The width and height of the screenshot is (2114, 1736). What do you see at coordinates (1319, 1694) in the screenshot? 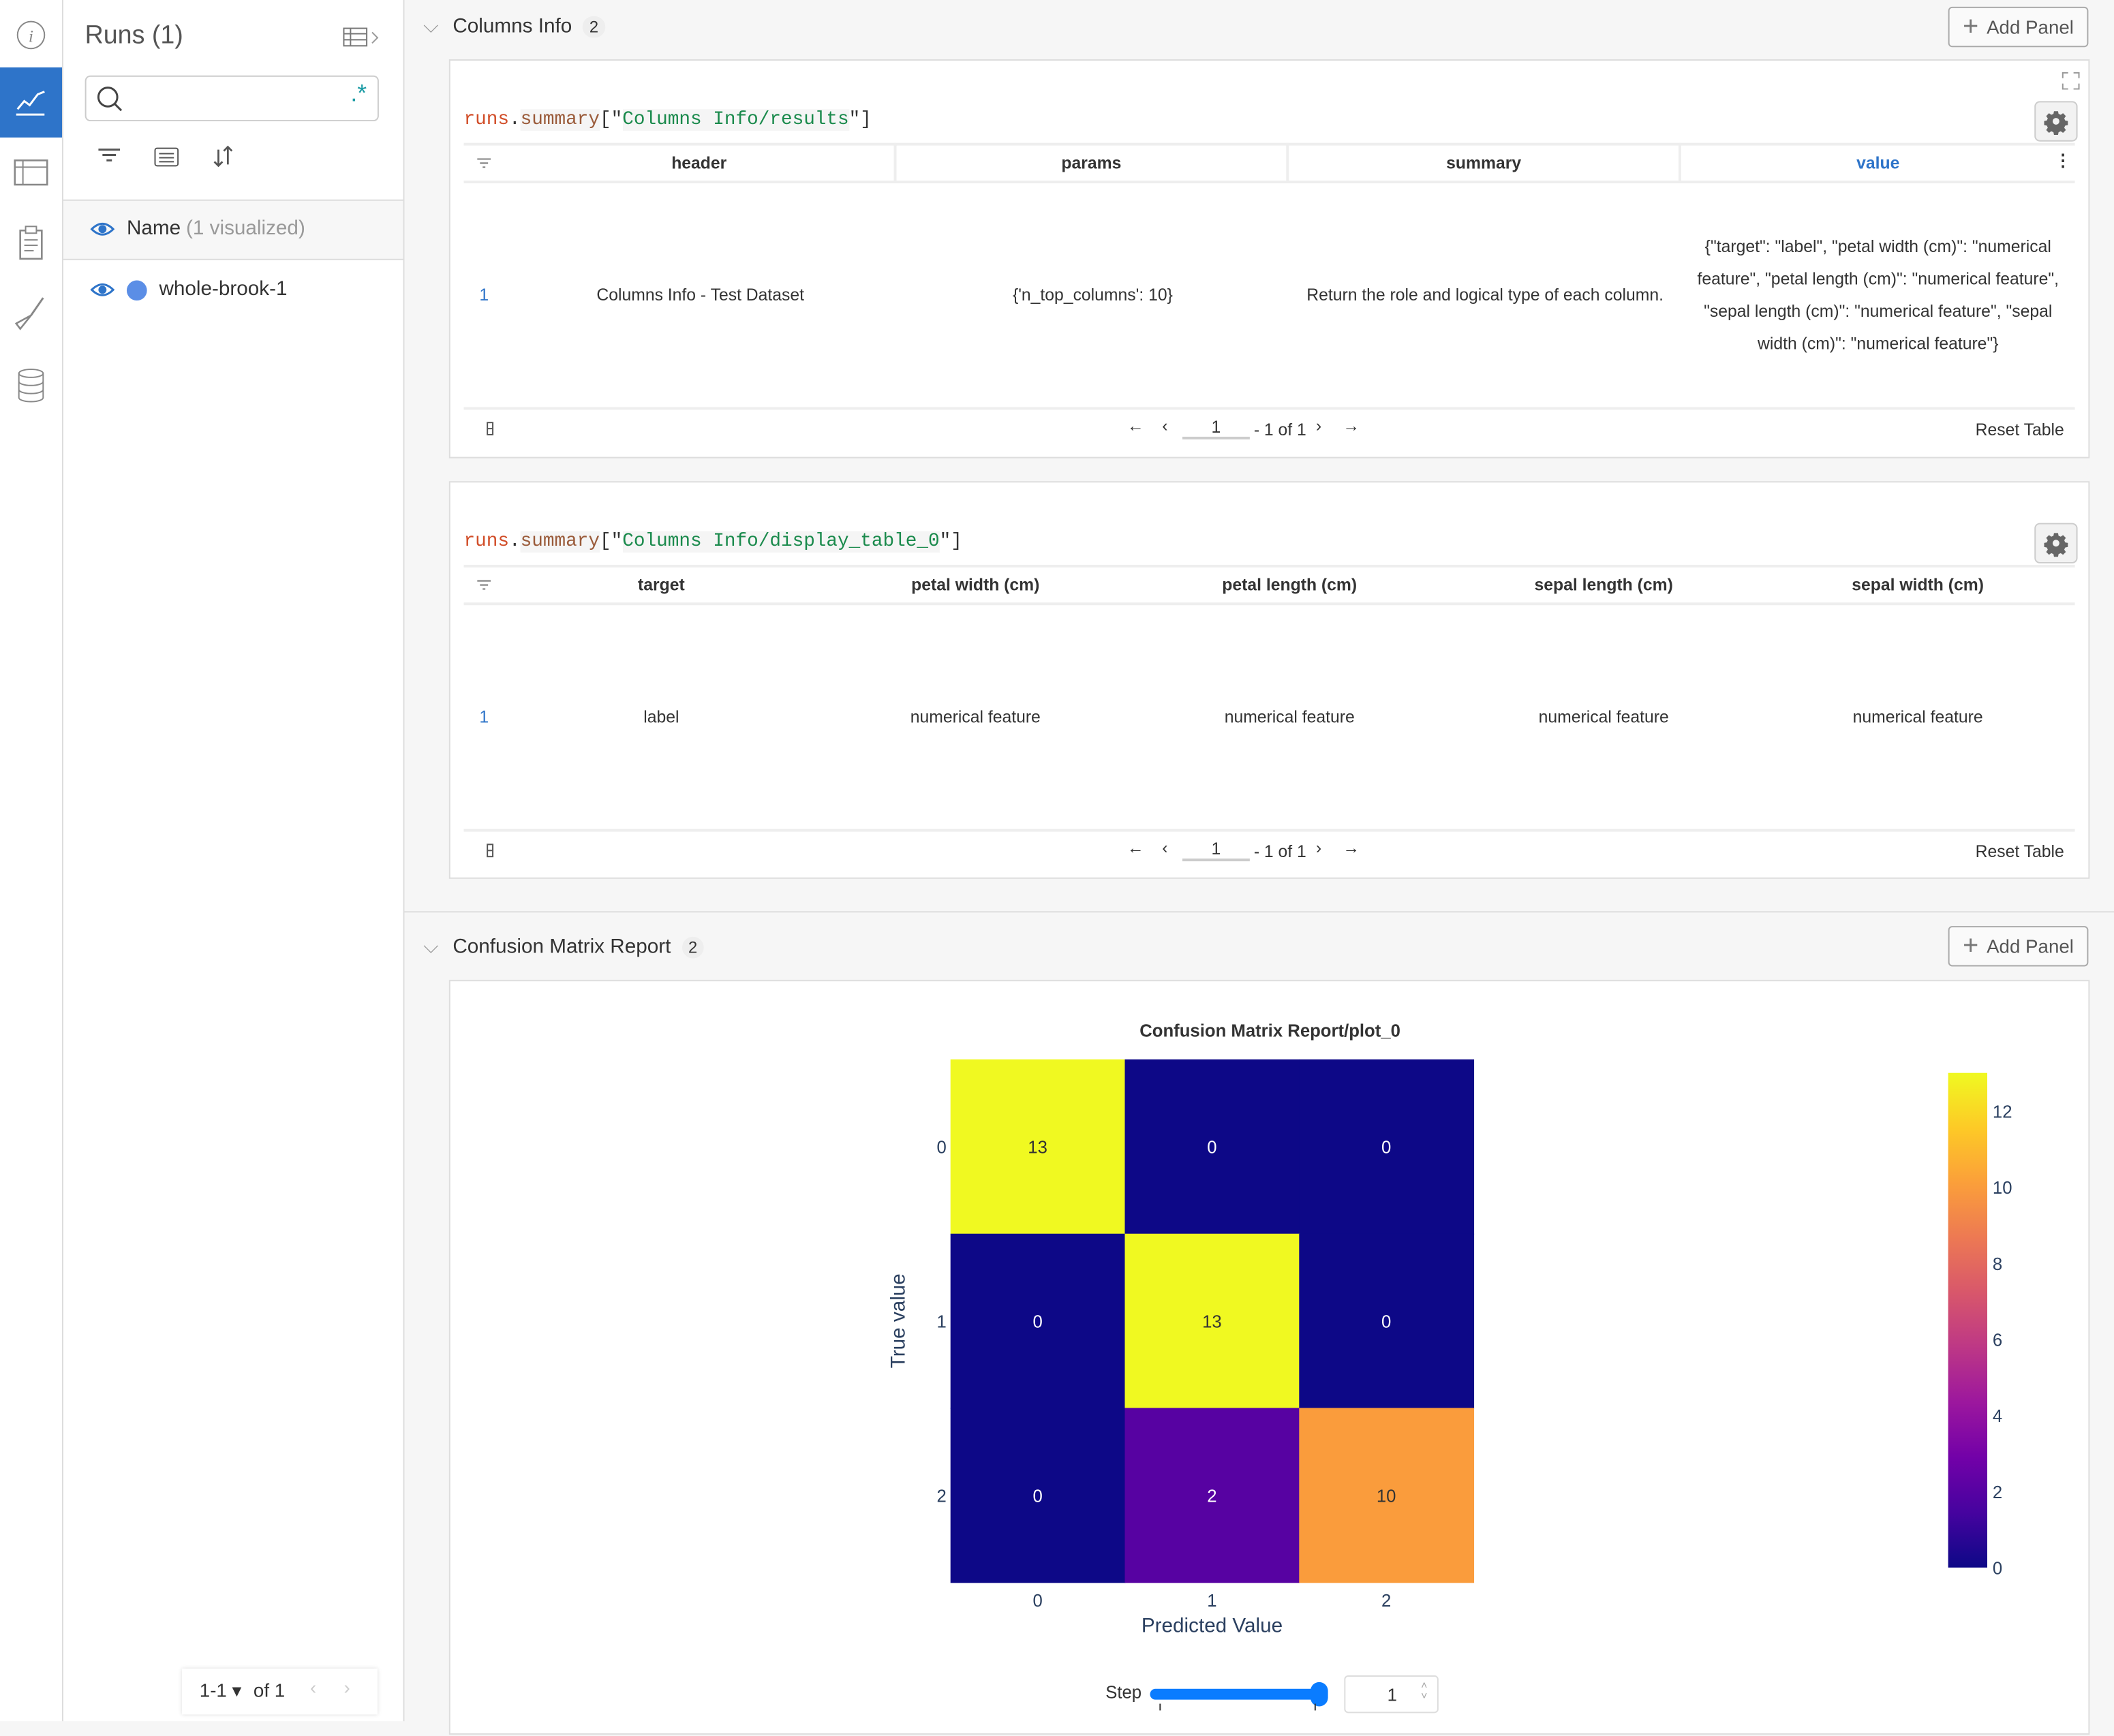
I see `slider-handle` at bounding box center [1319, 1694].